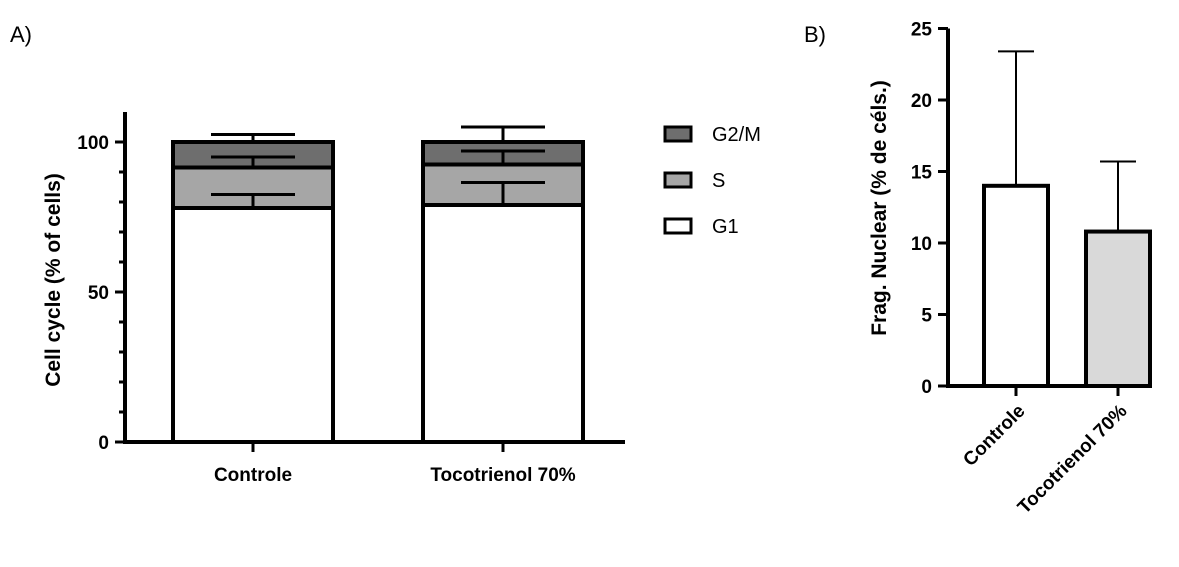 The width and height of the screenshot is (1179, 567). What do you see at coordinates (253, 325) in the screenshot?
I see `panel-a-bar-g1-controle` at bounding box center [253, 325].